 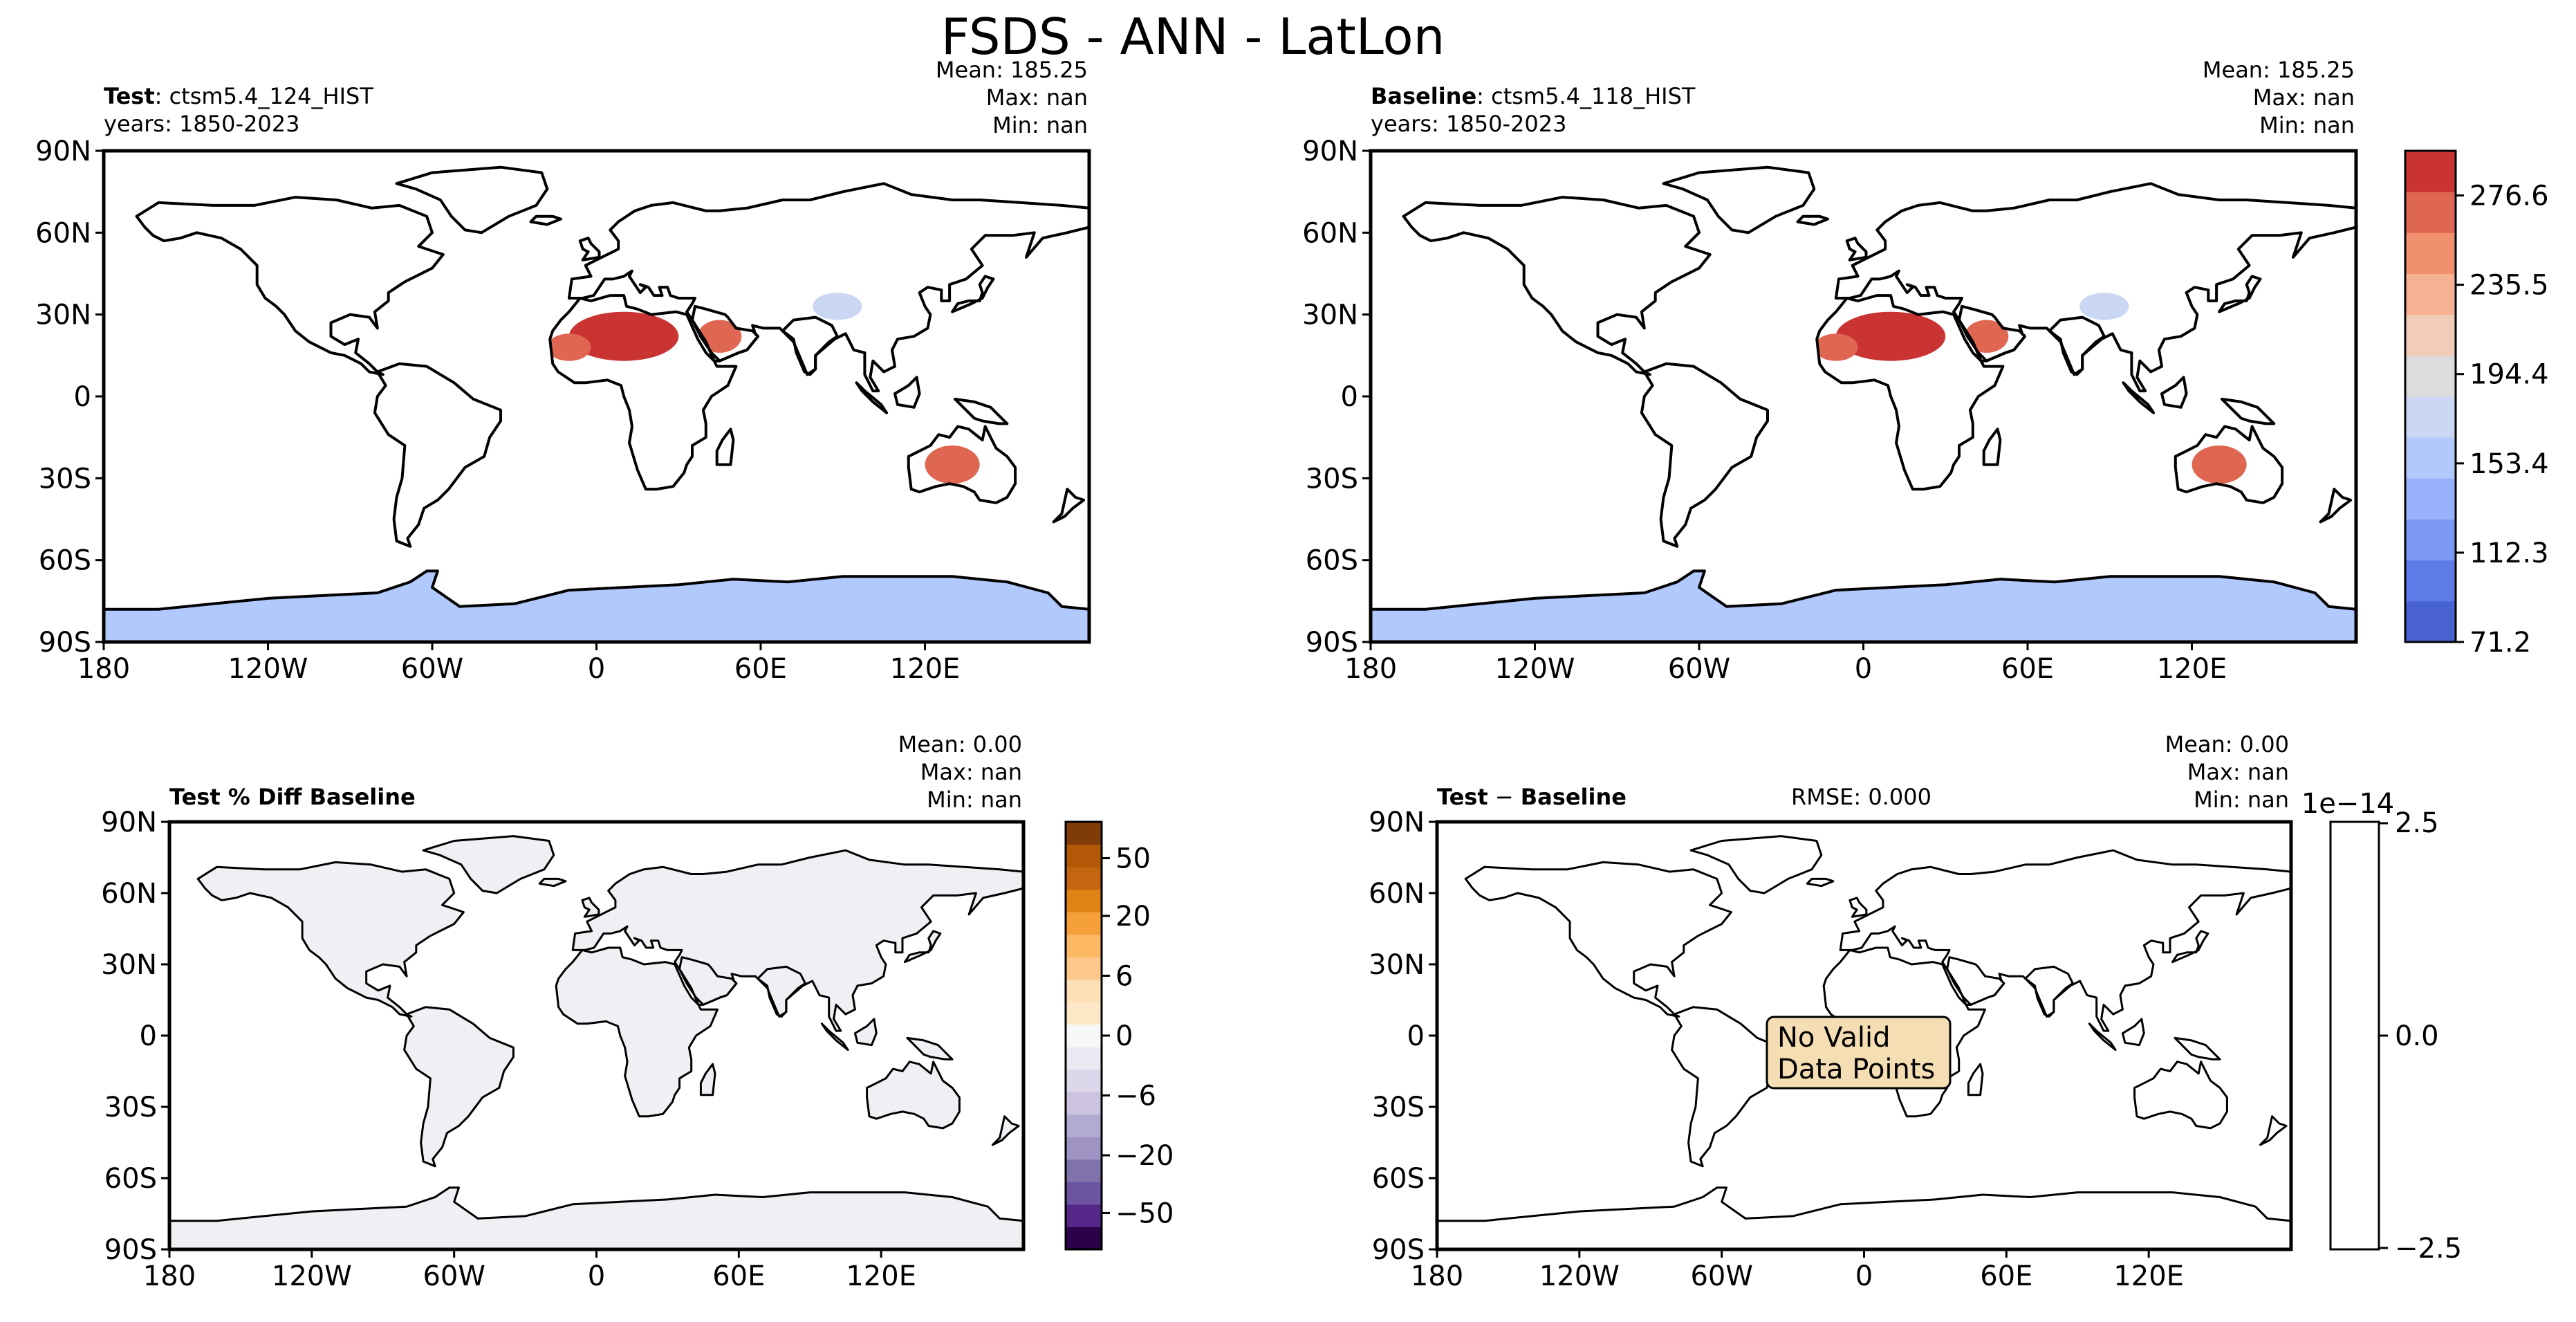 What do you see at coordinates (2238, 772) in the screenshot?
I see `diff-max: Max: nan` at bounding box center [2238, 772].